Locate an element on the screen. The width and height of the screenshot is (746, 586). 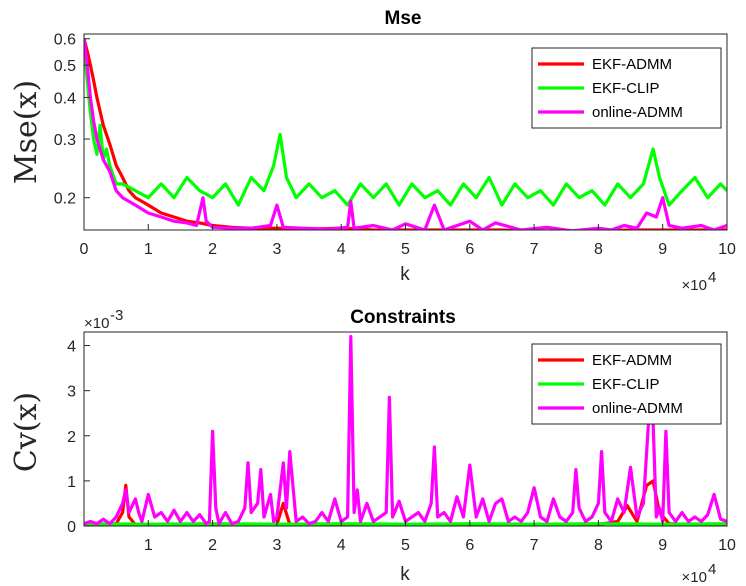
mse-x-tick-label: 7 is located at coordinates (534, 249).